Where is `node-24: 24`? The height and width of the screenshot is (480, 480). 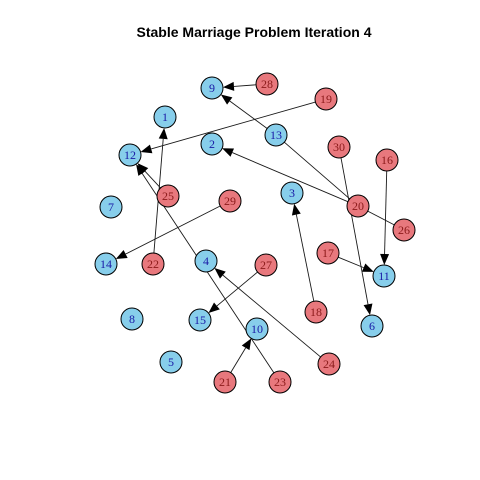
node-24: 24 is located at coordinates (329, 364).